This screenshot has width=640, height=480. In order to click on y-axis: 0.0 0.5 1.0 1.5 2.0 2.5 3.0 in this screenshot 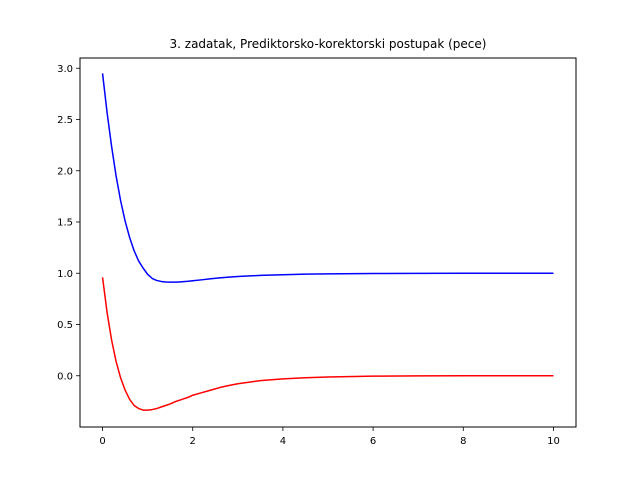, I will do `click(68, 223)`.